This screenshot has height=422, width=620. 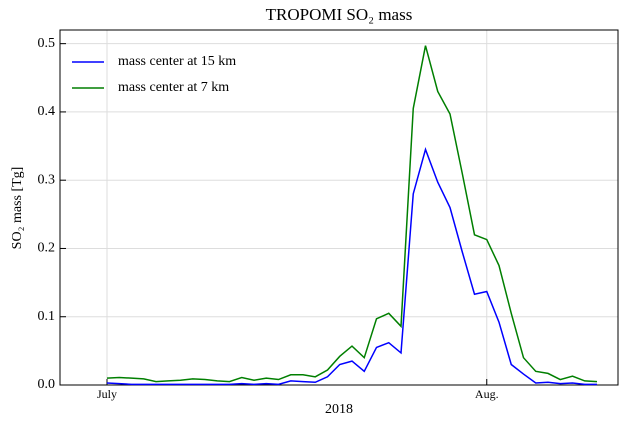 I want to click on x-tick-label: Aug., so click(x=487, y=394).